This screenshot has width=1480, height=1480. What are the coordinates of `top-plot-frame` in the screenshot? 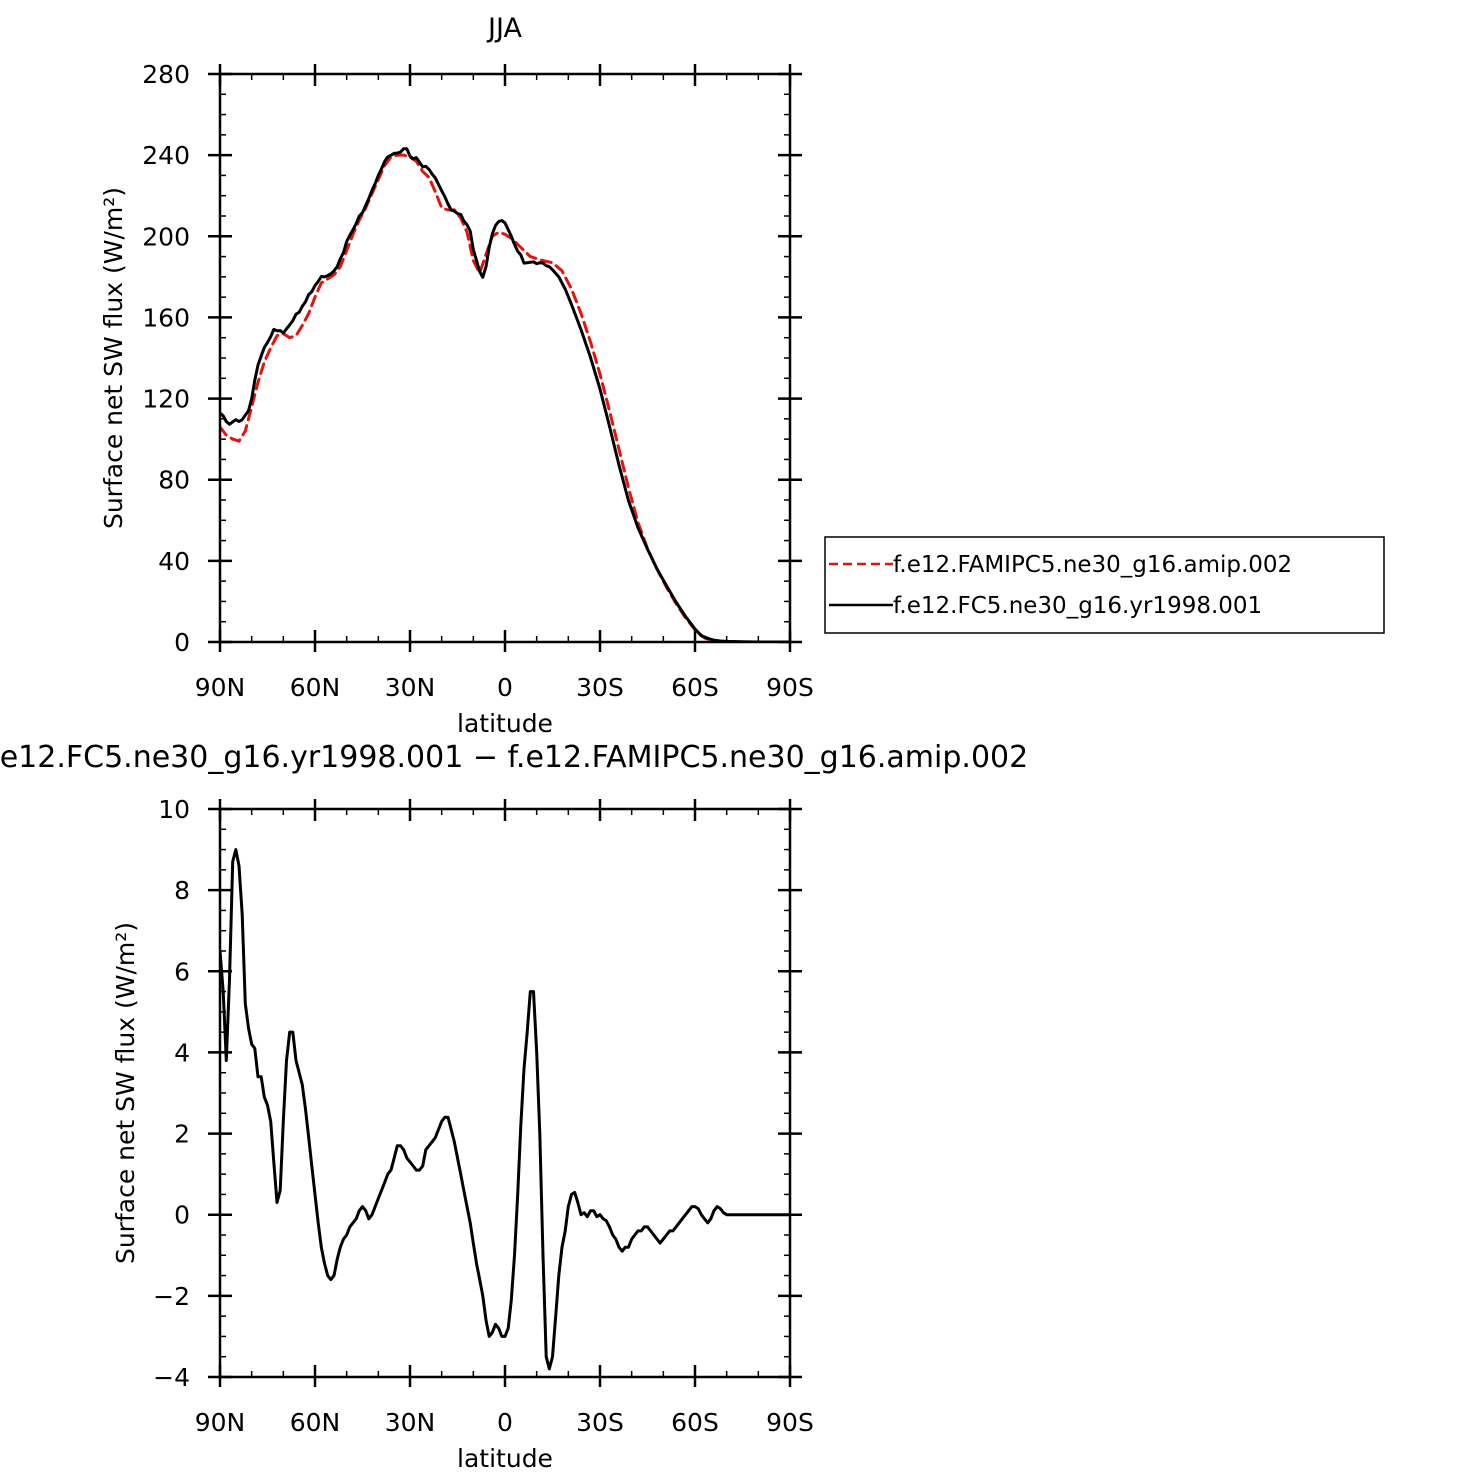 It's located at (505, 358).